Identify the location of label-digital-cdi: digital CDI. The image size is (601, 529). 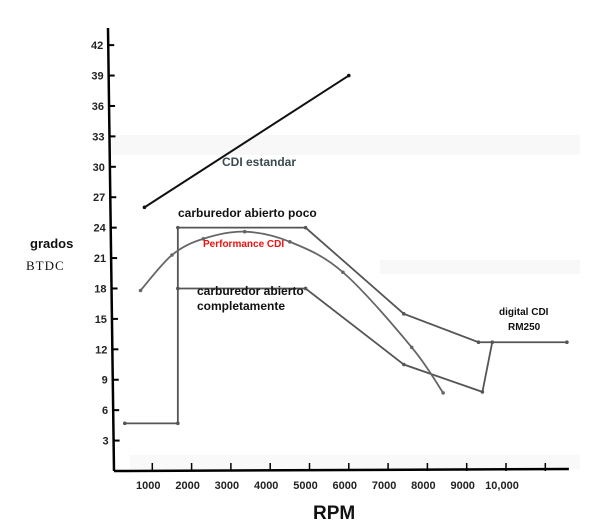
(524, 312).